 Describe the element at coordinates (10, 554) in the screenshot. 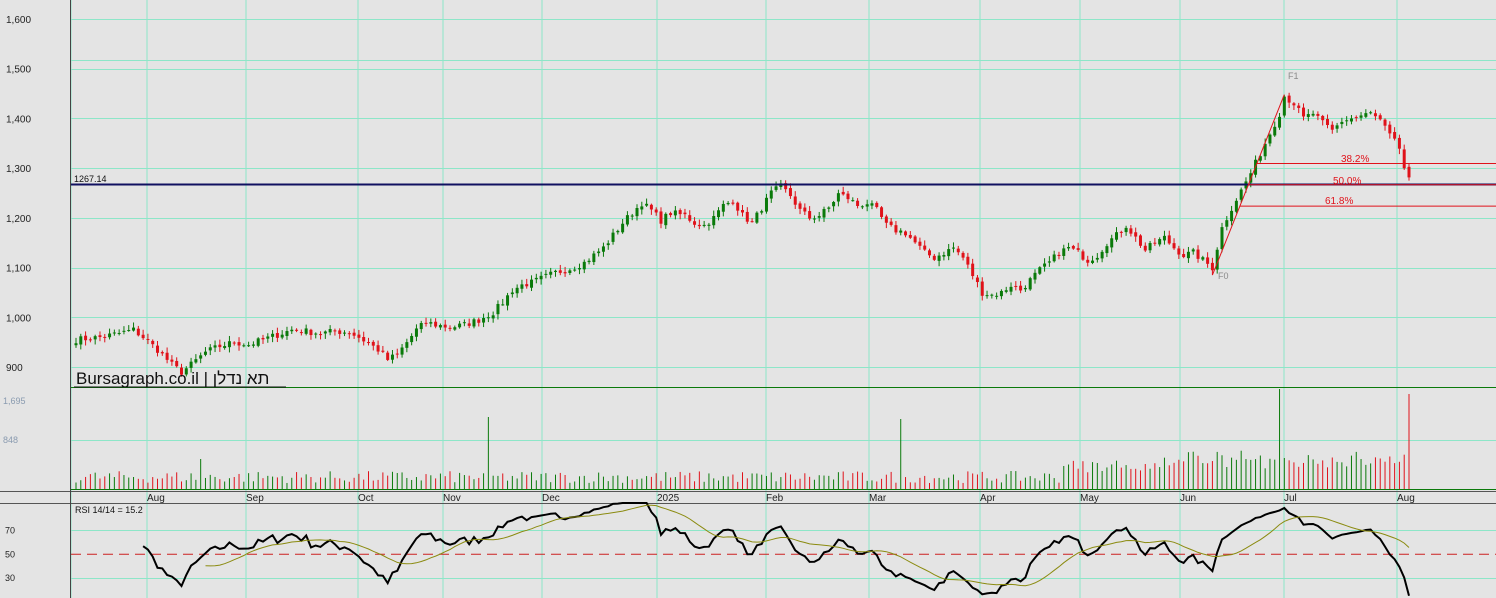

I see `rsi-tick-label: 50` at that location.